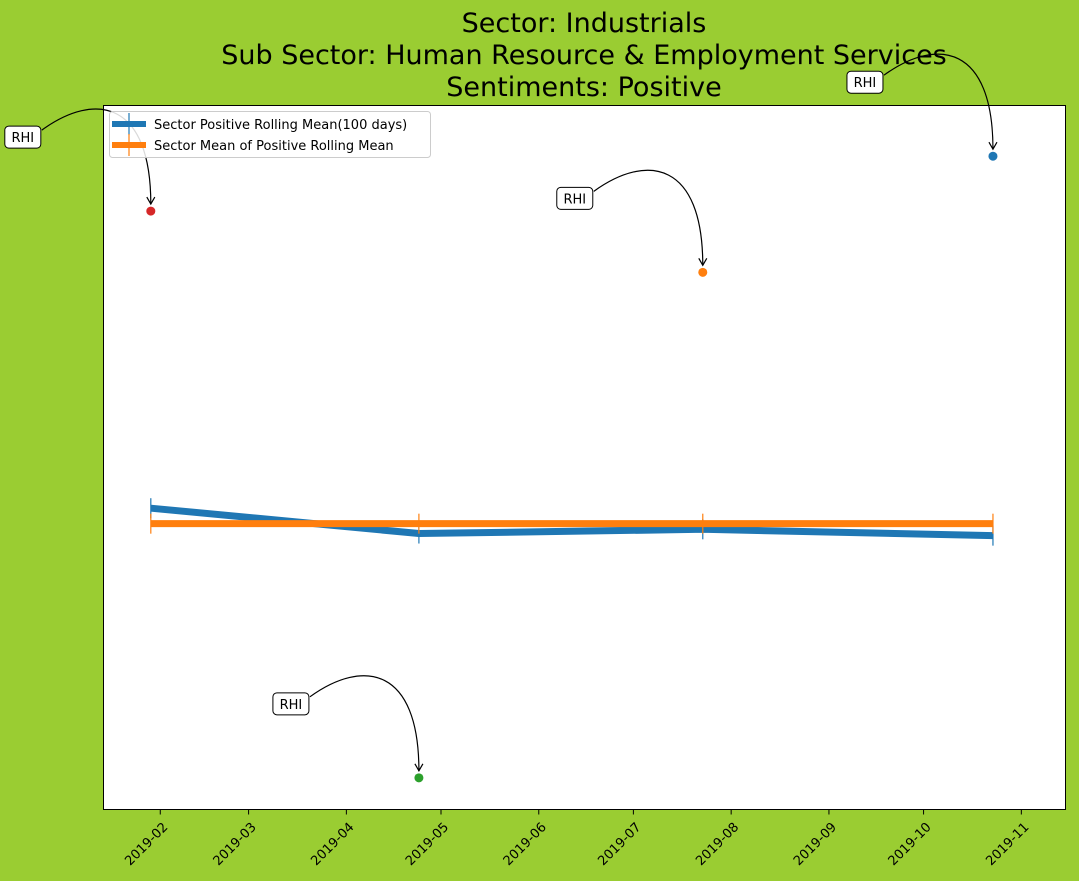  I want to click on x-tick-label: 2019-05, so click(427, 844).